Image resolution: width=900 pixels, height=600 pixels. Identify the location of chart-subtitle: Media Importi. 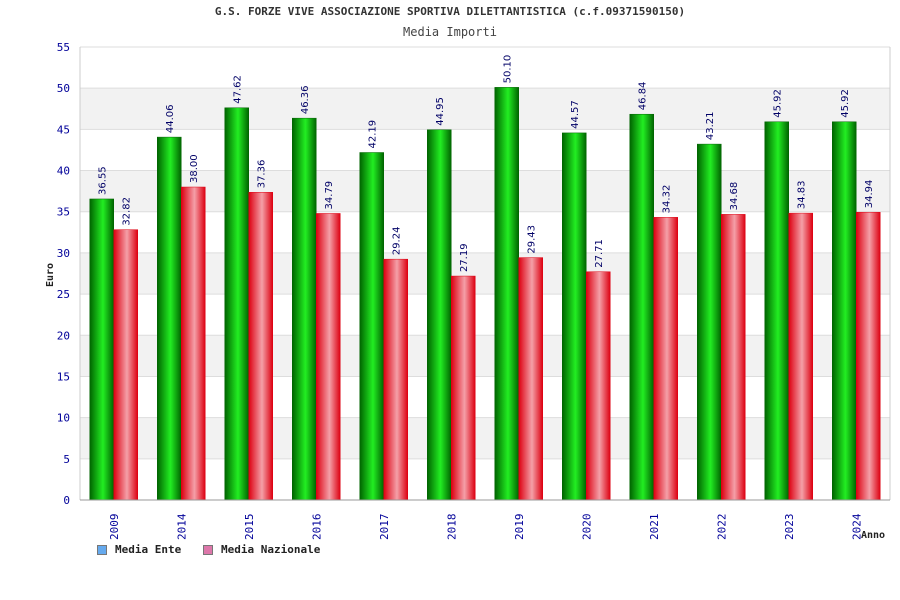
(450, 32).